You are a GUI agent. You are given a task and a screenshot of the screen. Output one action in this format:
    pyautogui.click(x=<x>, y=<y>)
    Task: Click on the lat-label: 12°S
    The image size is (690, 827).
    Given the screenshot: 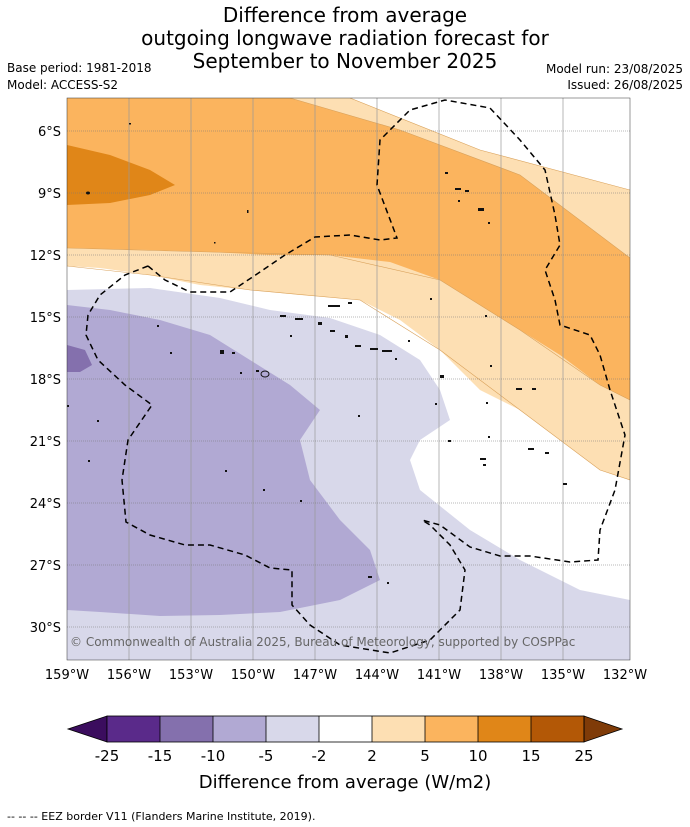 What is the action you would take?
    pyautogui.click(x=45, y=256)
    